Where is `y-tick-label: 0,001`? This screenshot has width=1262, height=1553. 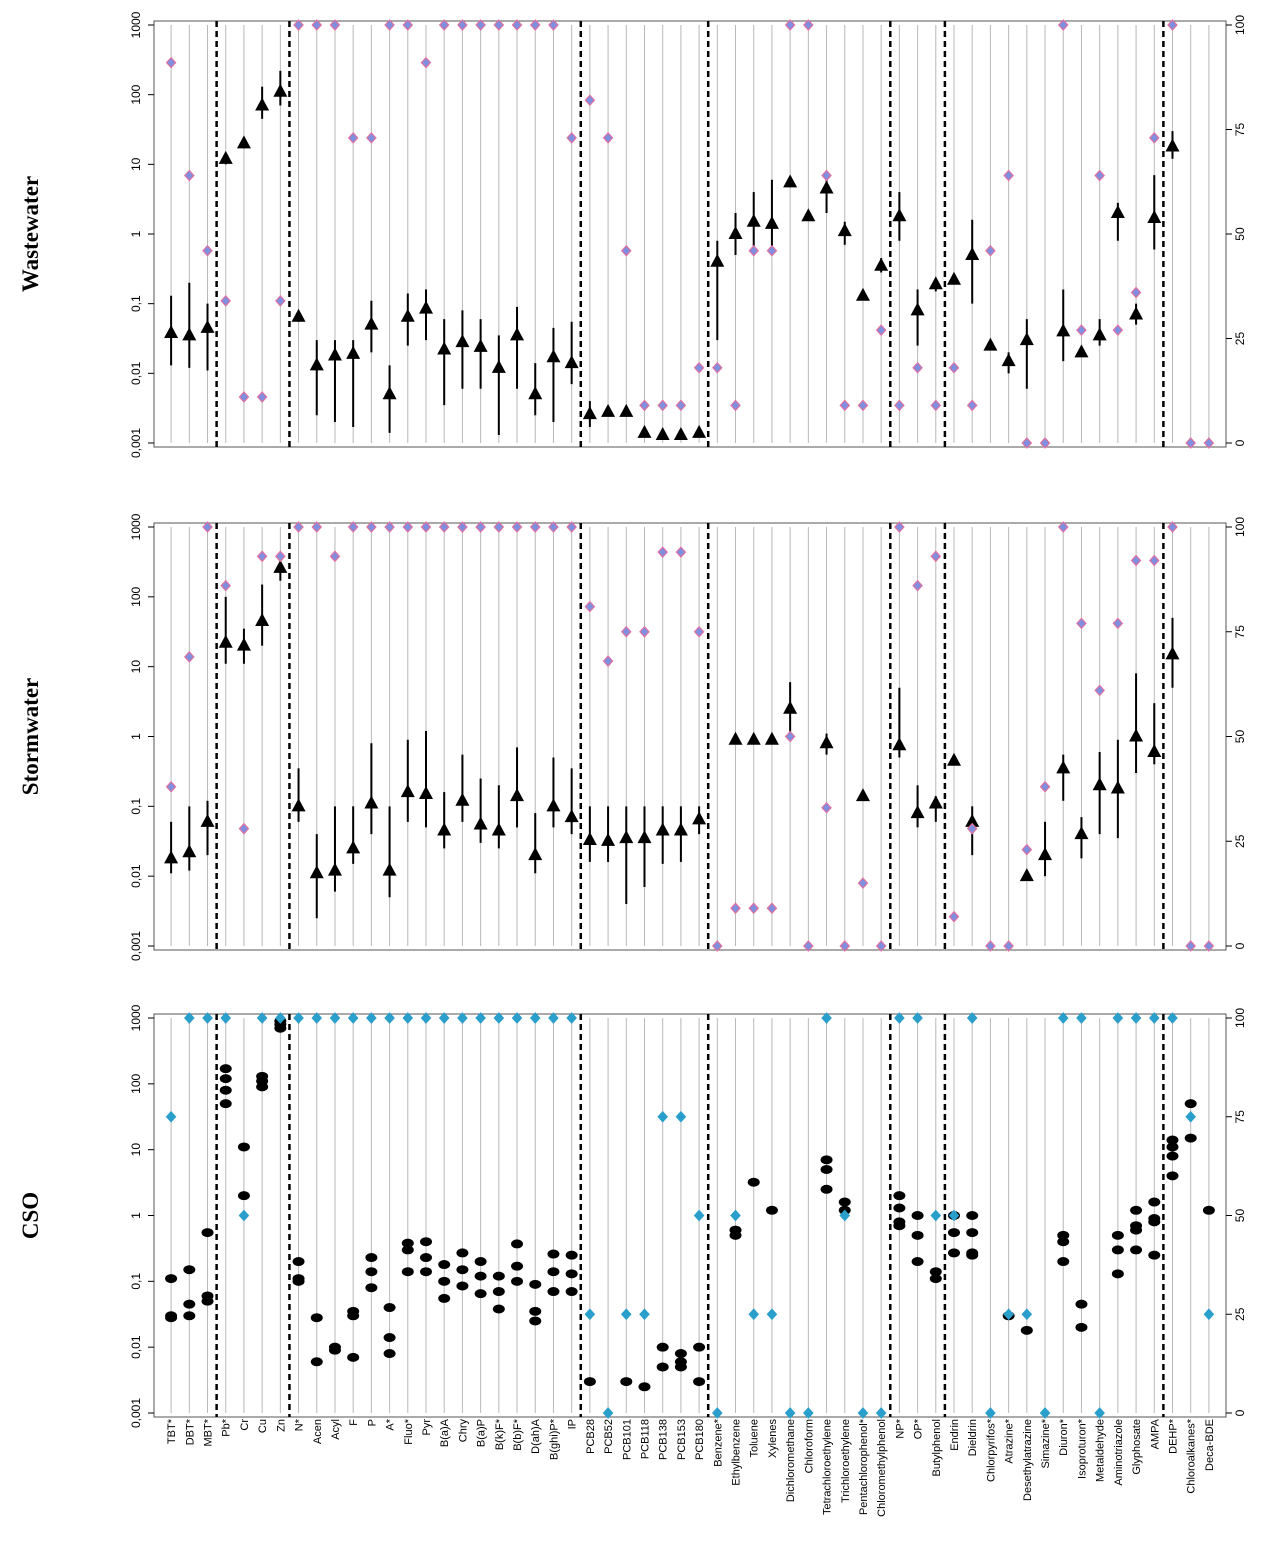
y-tick-label: 0,001 is located at coordinates (136, 1413).